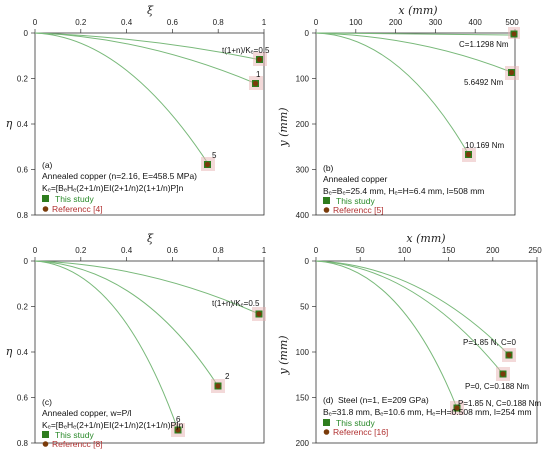 The image size is (550, 457). Describe the element at coordinates (77, 209) in the screenshot. I see `legend-reference-label: Referencc [4]` at that location.